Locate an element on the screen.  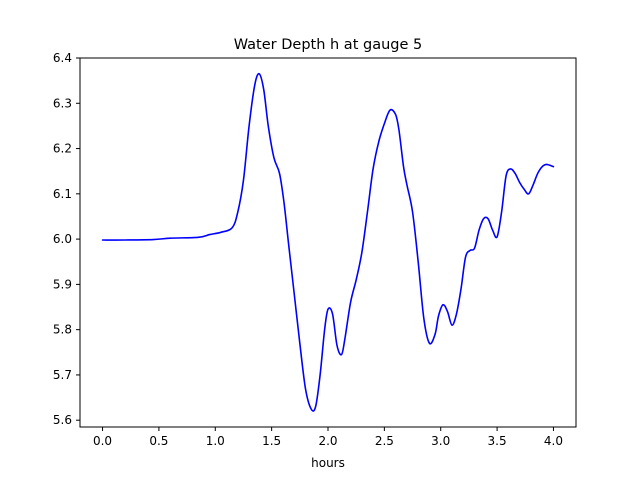
y-tick-label: 6.4 is located at coordinates (62, 58).